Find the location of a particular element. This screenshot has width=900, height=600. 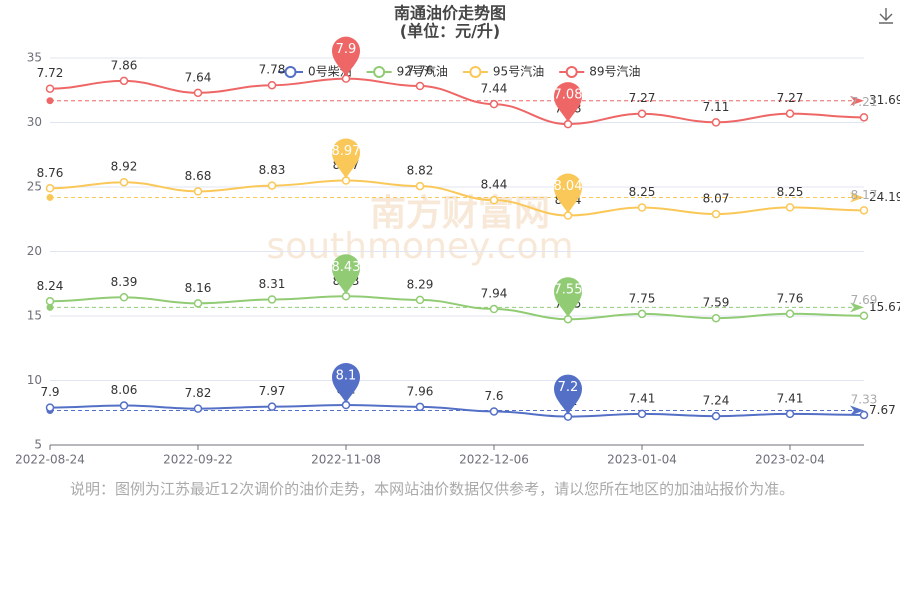

value-label: 8.68 is located at coordinates (198, 176).